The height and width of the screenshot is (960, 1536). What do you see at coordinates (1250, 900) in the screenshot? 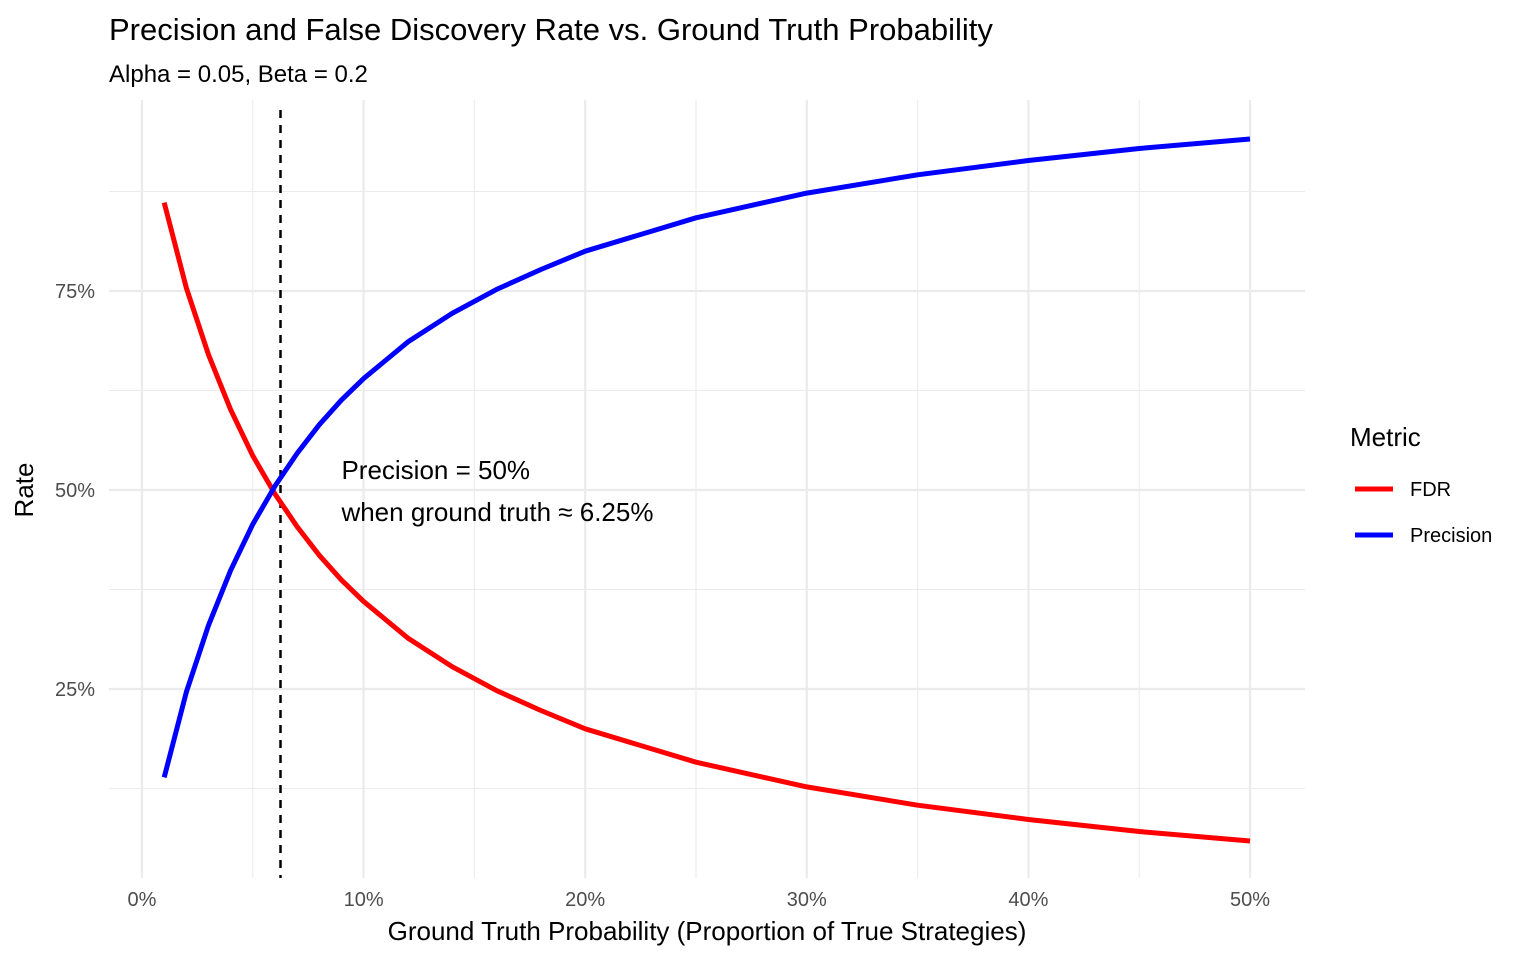
I see `x-tick-label: 50%` at bounding box center [1250, 900].